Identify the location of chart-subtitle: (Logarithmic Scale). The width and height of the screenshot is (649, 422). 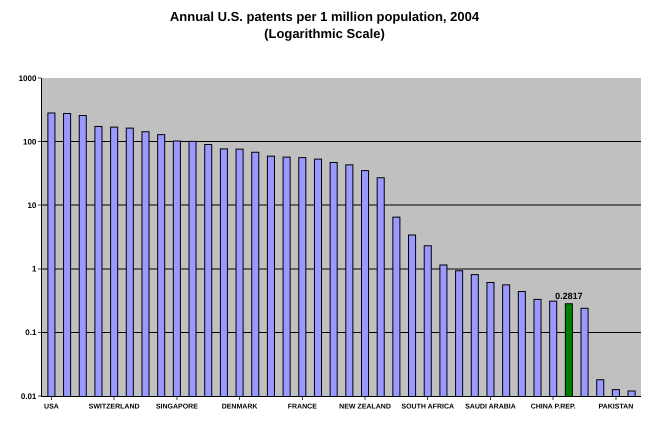
(324, 33).